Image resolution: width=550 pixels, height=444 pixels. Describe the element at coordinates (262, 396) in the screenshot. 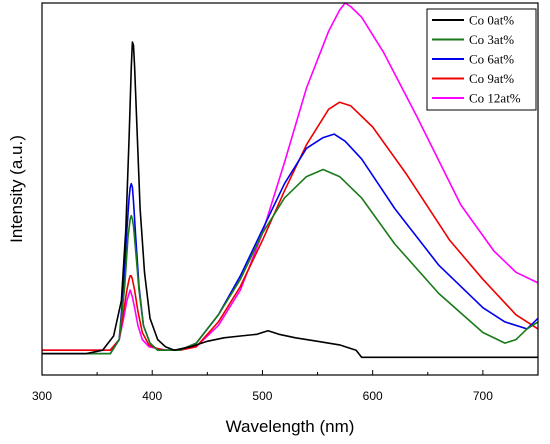

I see `x-tick-label: 500` at that location.